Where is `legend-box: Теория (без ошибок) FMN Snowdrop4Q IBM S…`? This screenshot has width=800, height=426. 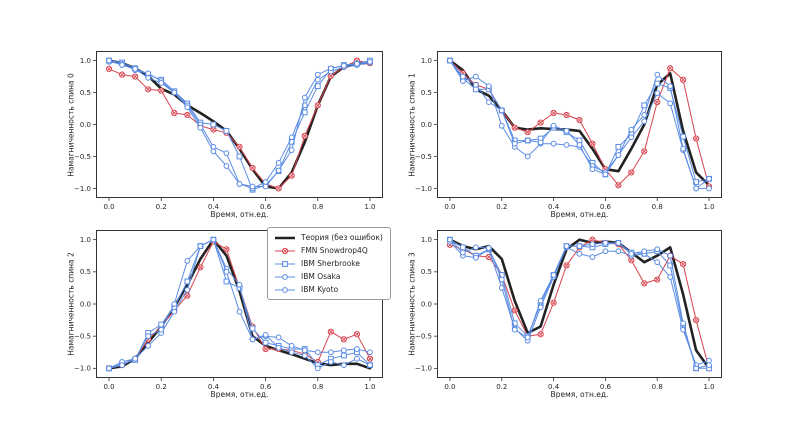
legend-box: Теория (без ошибок) FMN Snowdrop4Q IBM S… is located at coordinates (329, 263).